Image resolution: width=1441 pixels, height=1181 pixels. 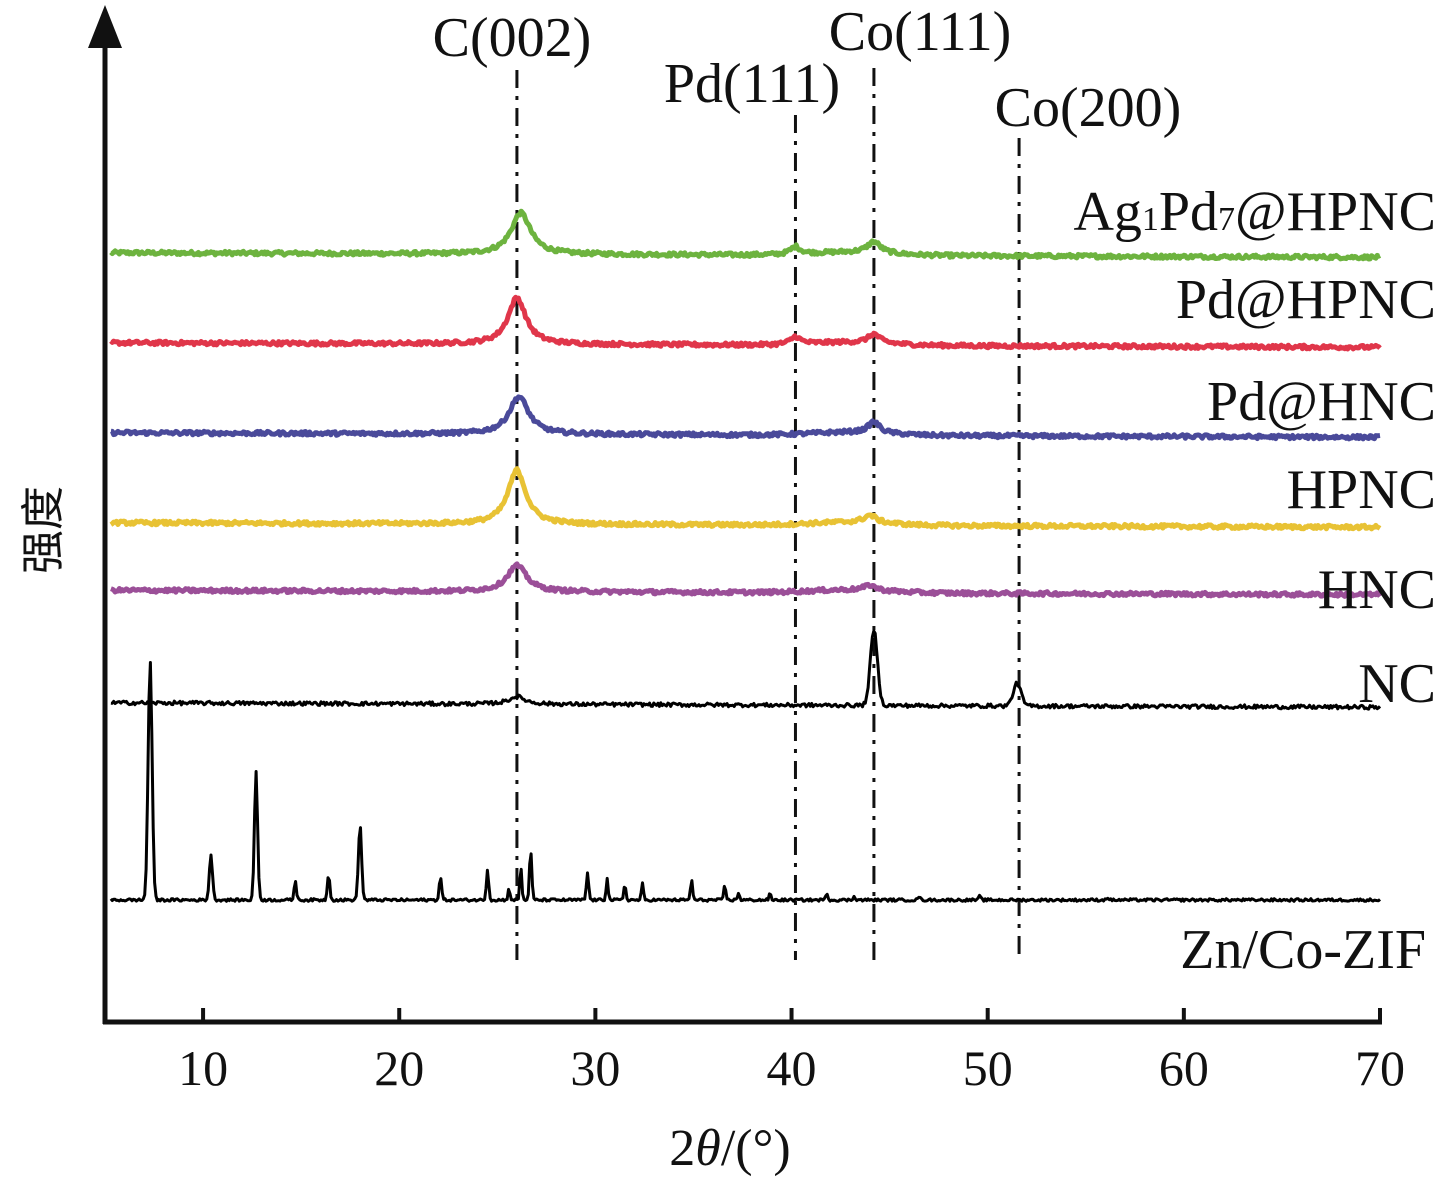 I want to click on peak-labels: C(002) Pd(111) Co(111) Co(200), so click(x=807, y=70).